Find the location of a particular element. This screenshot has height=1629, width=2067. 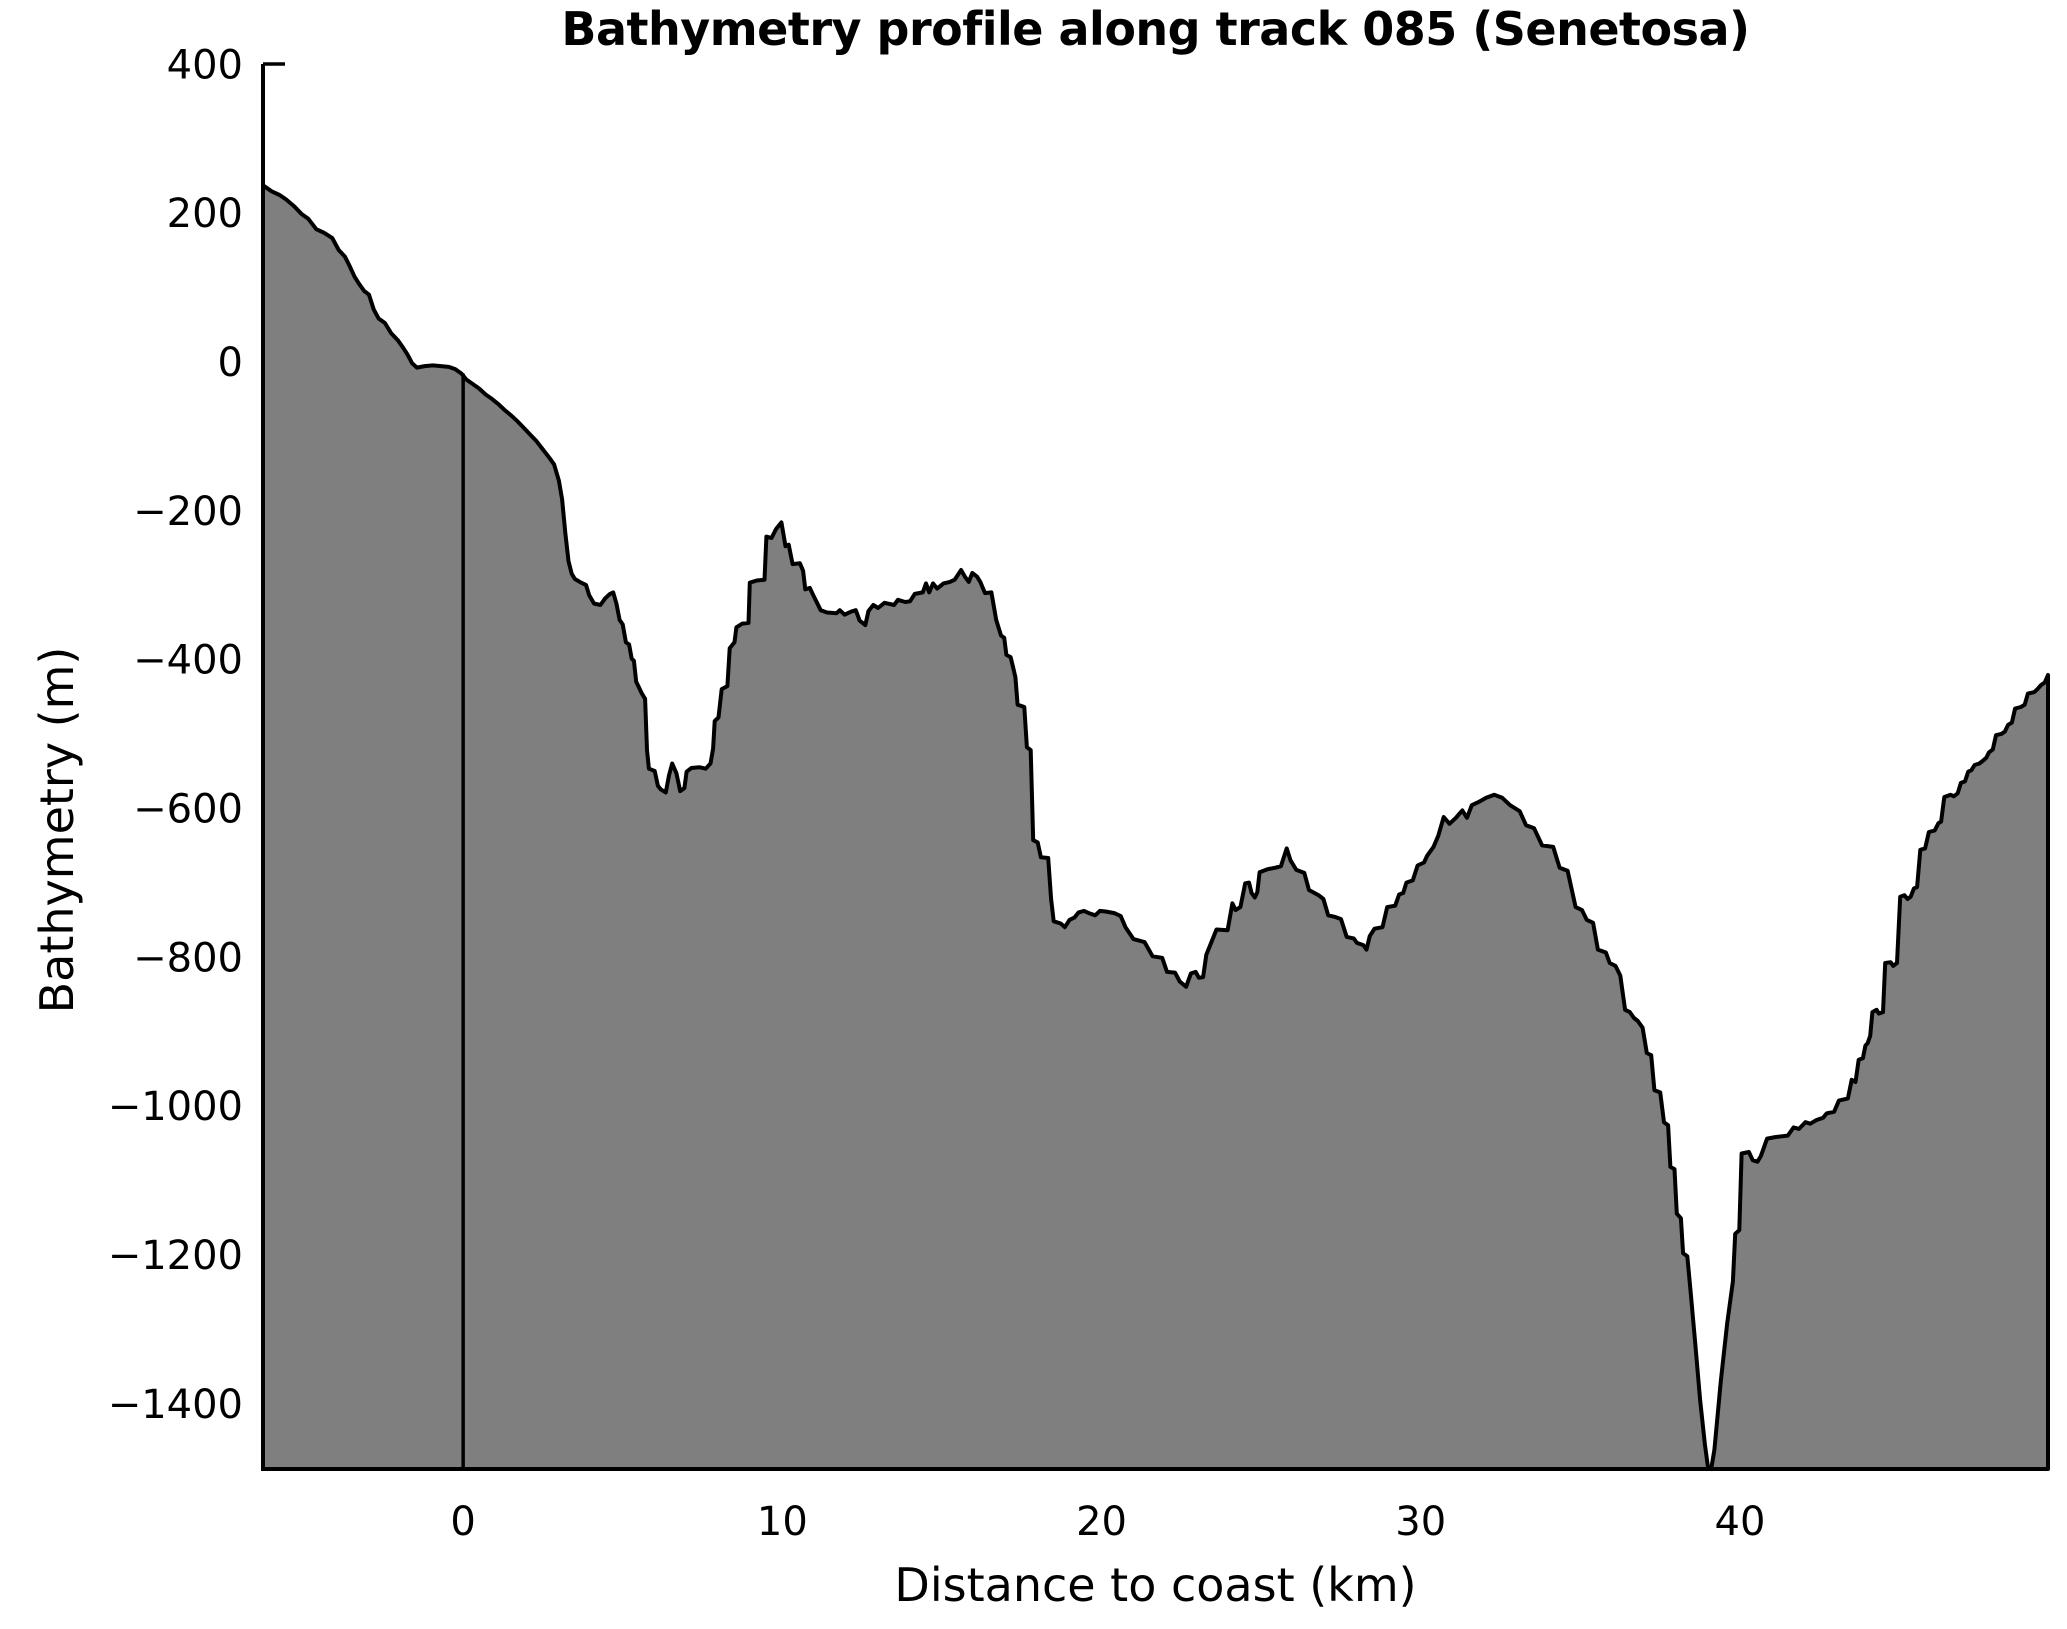

y-axis-label: Bathymetry (m) is located at coordinates (57, 830).